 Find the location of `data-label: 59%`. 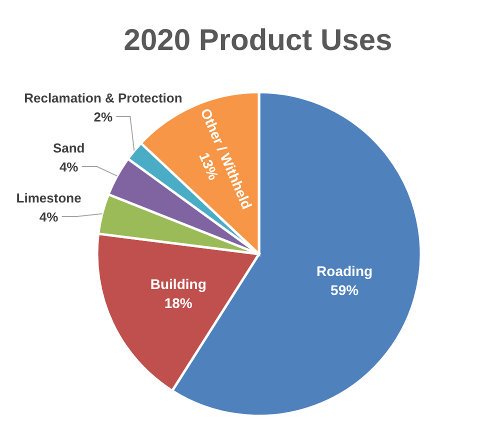

data-label: 59% is located at coordinates (345, 290).